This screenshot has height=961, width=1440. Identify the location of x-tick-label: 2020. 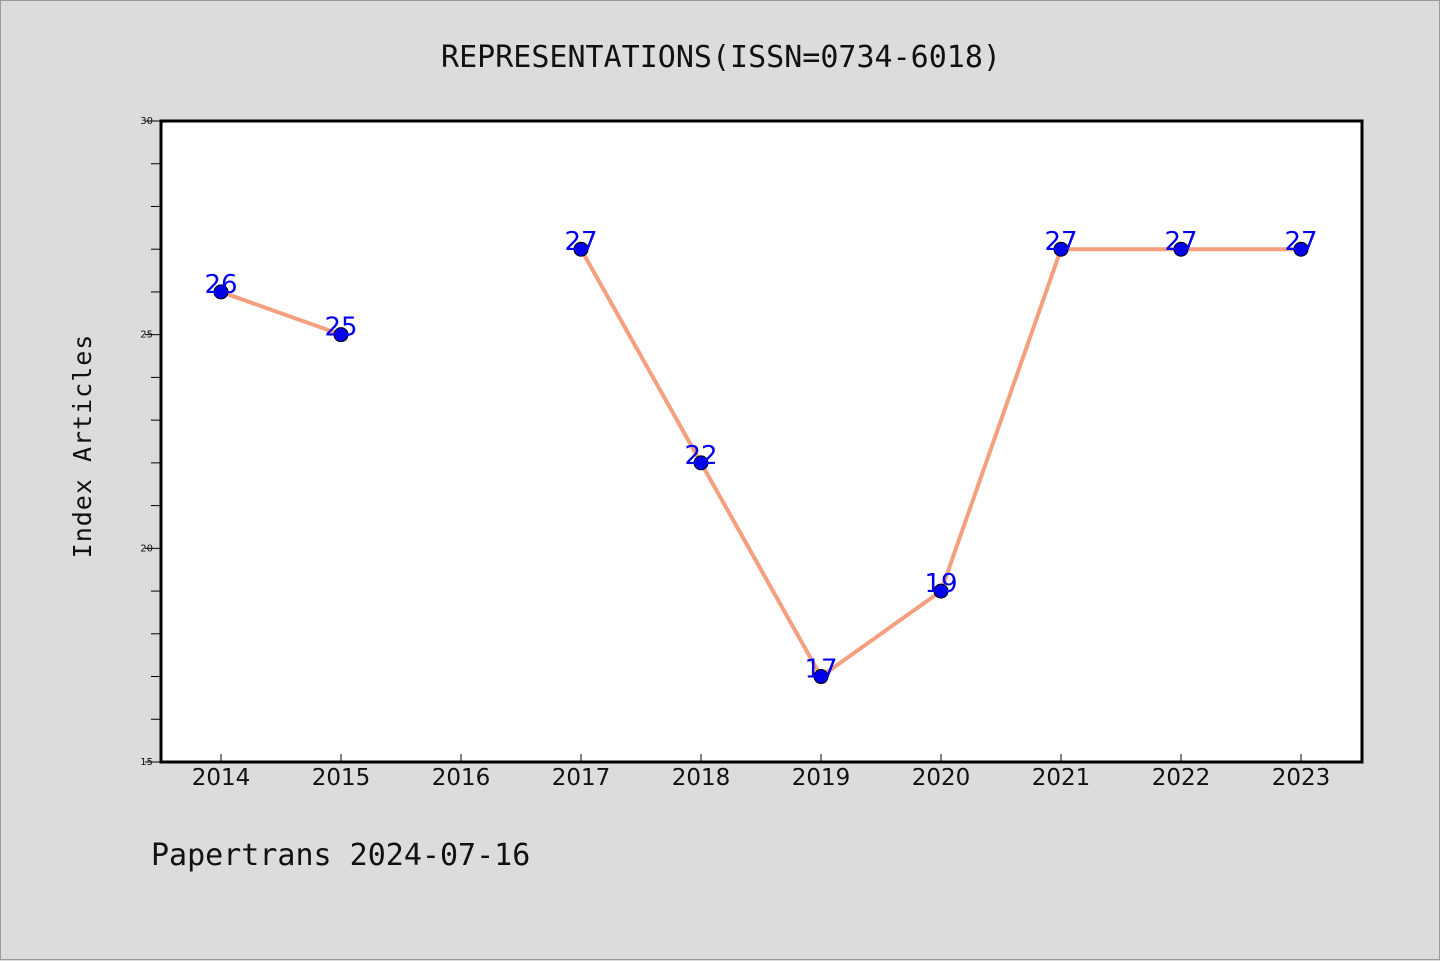
(941, 778).